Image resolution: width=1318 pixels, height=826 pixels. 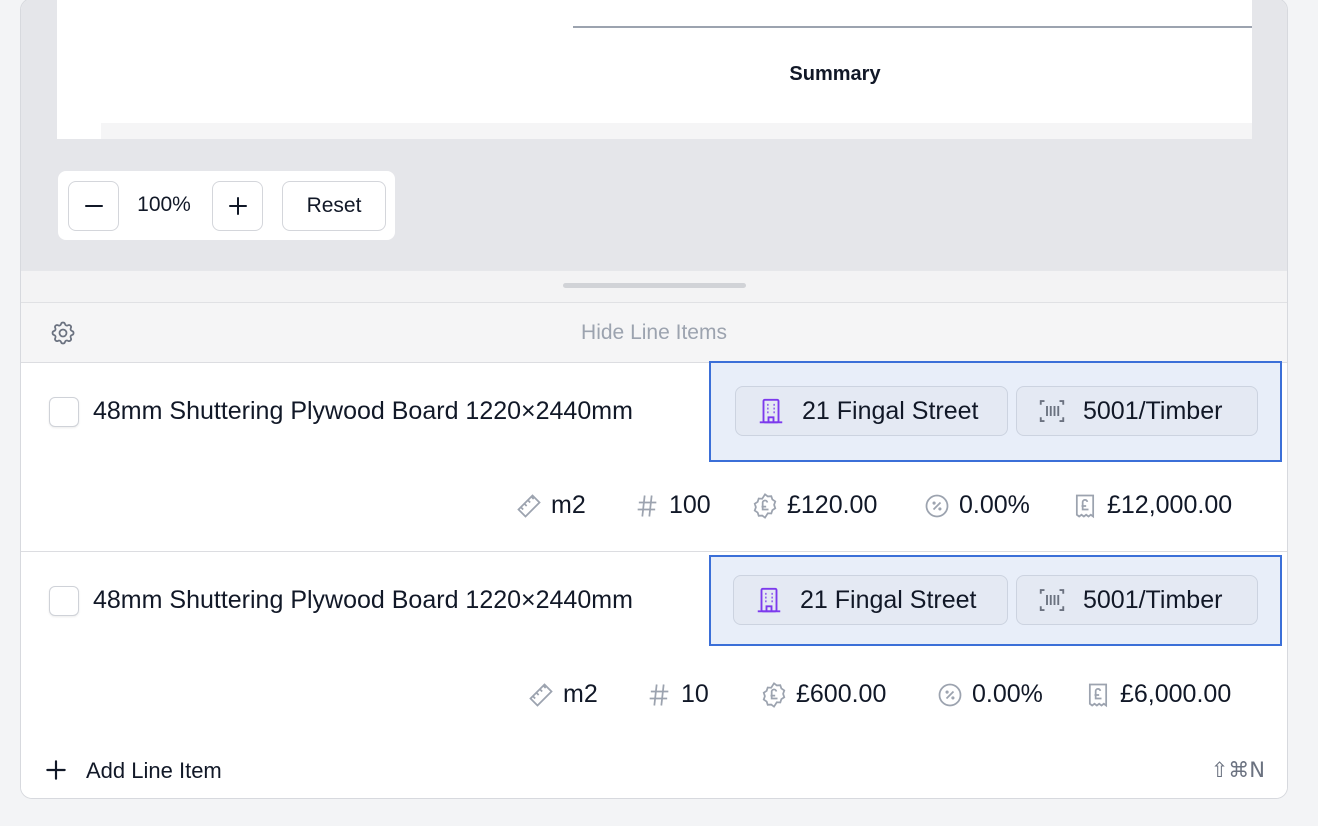 What do you see at coordinates (835, 74) in the screenshot?
I see `summary-heading: Summary` at bounding box center [835, 74].